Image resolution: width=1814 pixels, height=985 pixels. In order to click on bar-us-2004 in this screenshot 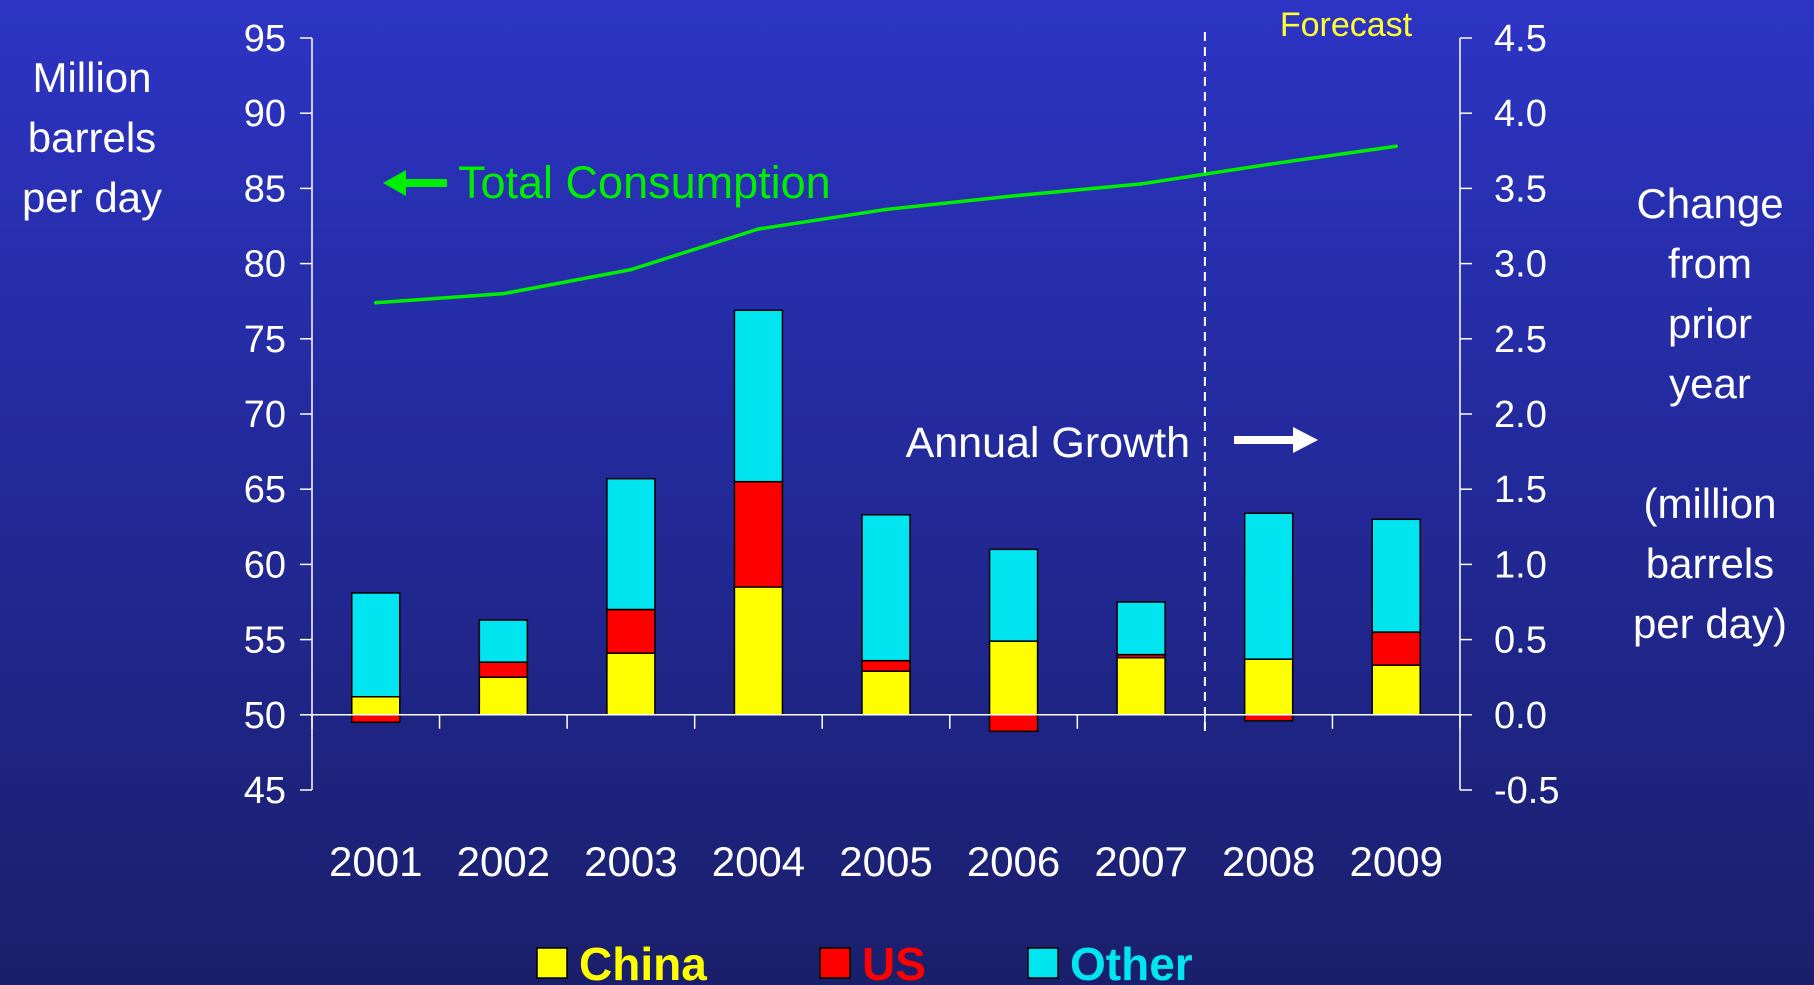, I will do `click(758, 534)`.